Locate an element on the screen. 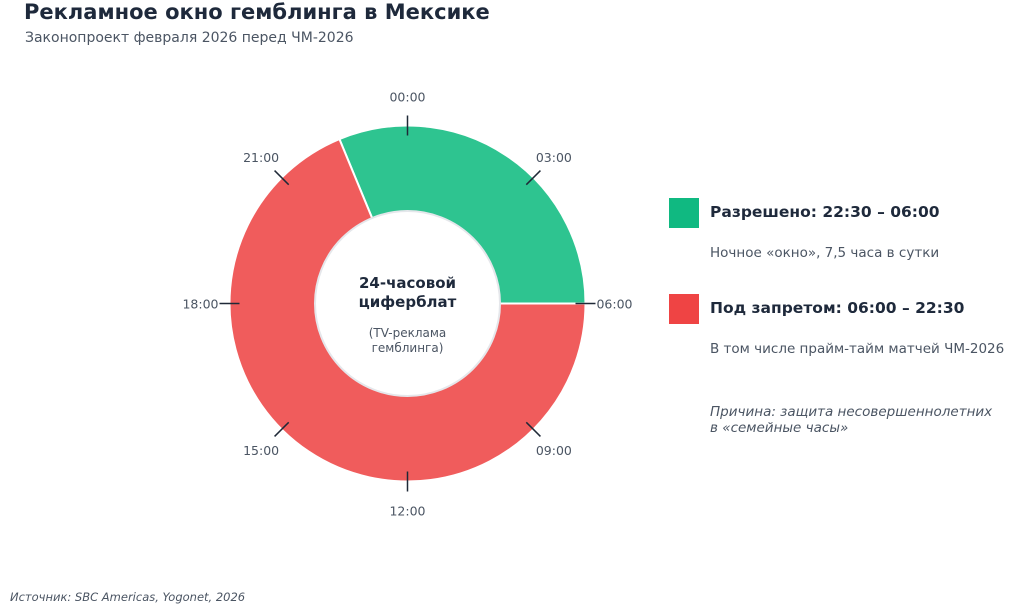 Image resolution: width=1024 pixels, height=604 pixels. chart-title: Рекламное окно гемблинга в Мексике is located at coordinates (257, 12).